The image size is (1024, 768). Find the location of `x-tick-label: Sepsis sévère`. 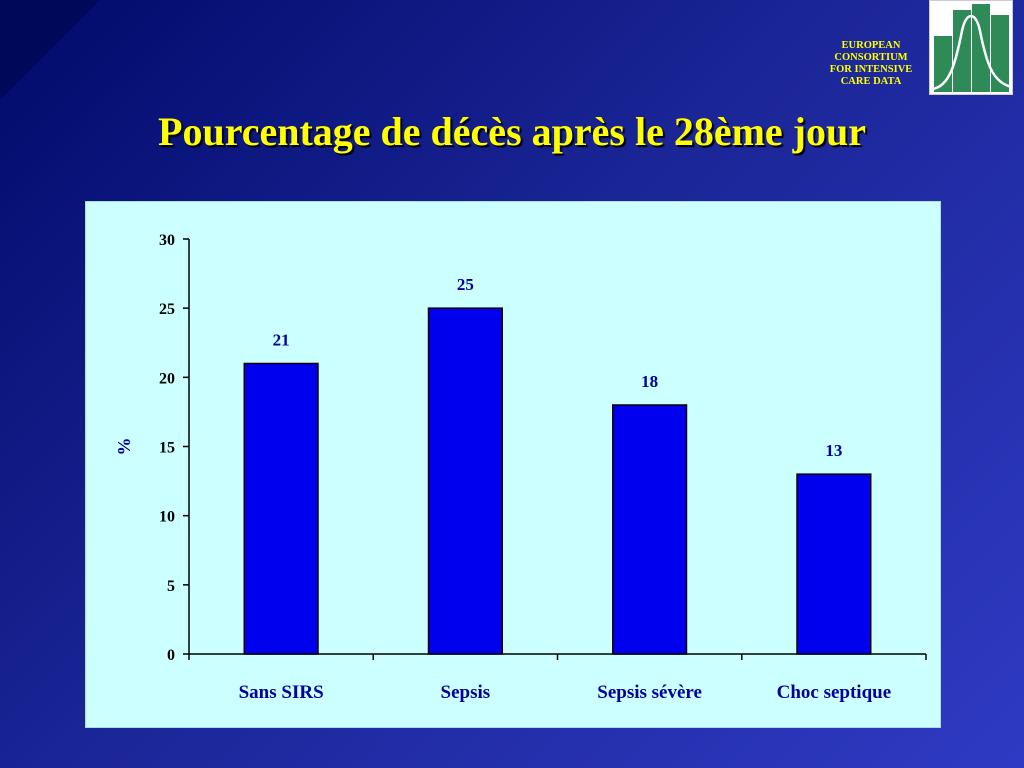

x-tick-label: Sepsis sévère is located at coordinates (649, 692).